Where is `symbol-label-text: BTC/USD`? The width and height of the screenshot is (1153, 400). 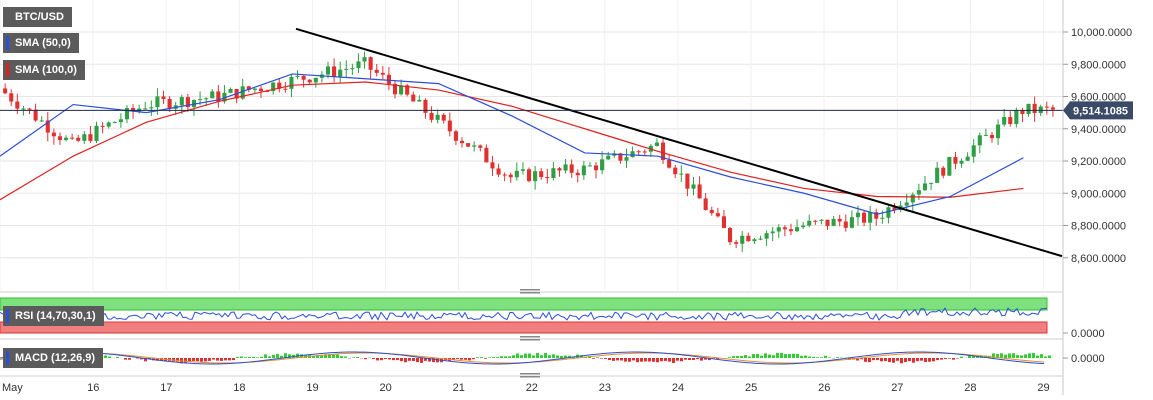 symbol-label-text: BTC/USD is located at coordinates (39, 17).